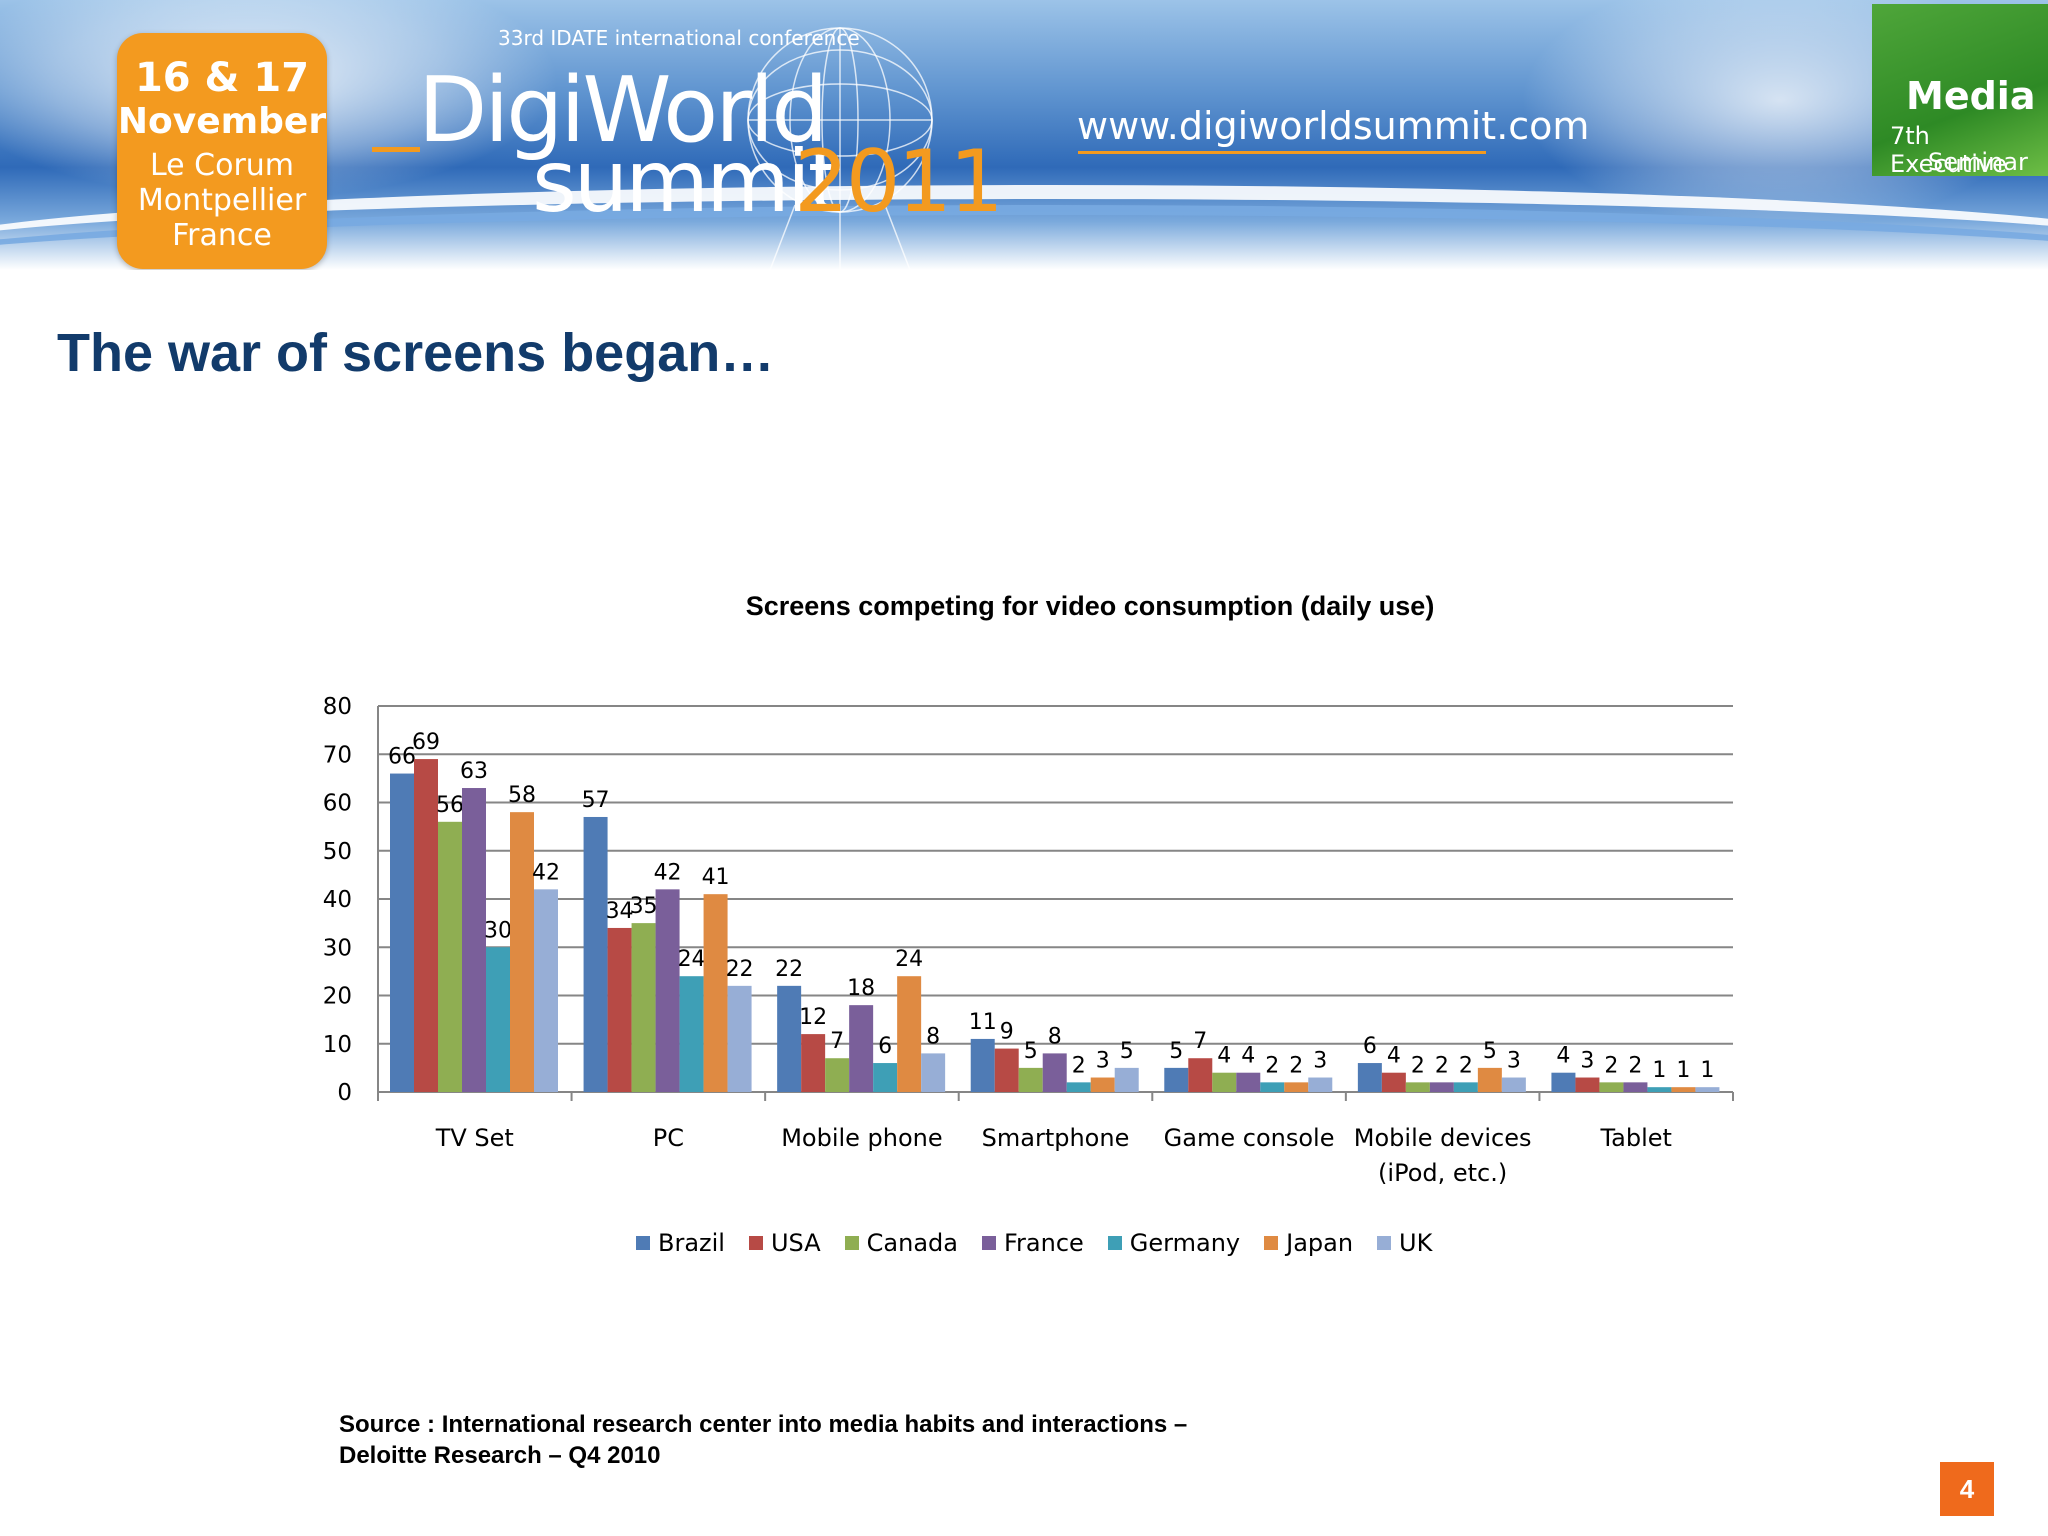 This screenshot has height=1536, width=2048. What do you see at coordinates (222, 165) in the screenshot?
I see `event-venue: Le Corum` at bounding box center [222, 165].